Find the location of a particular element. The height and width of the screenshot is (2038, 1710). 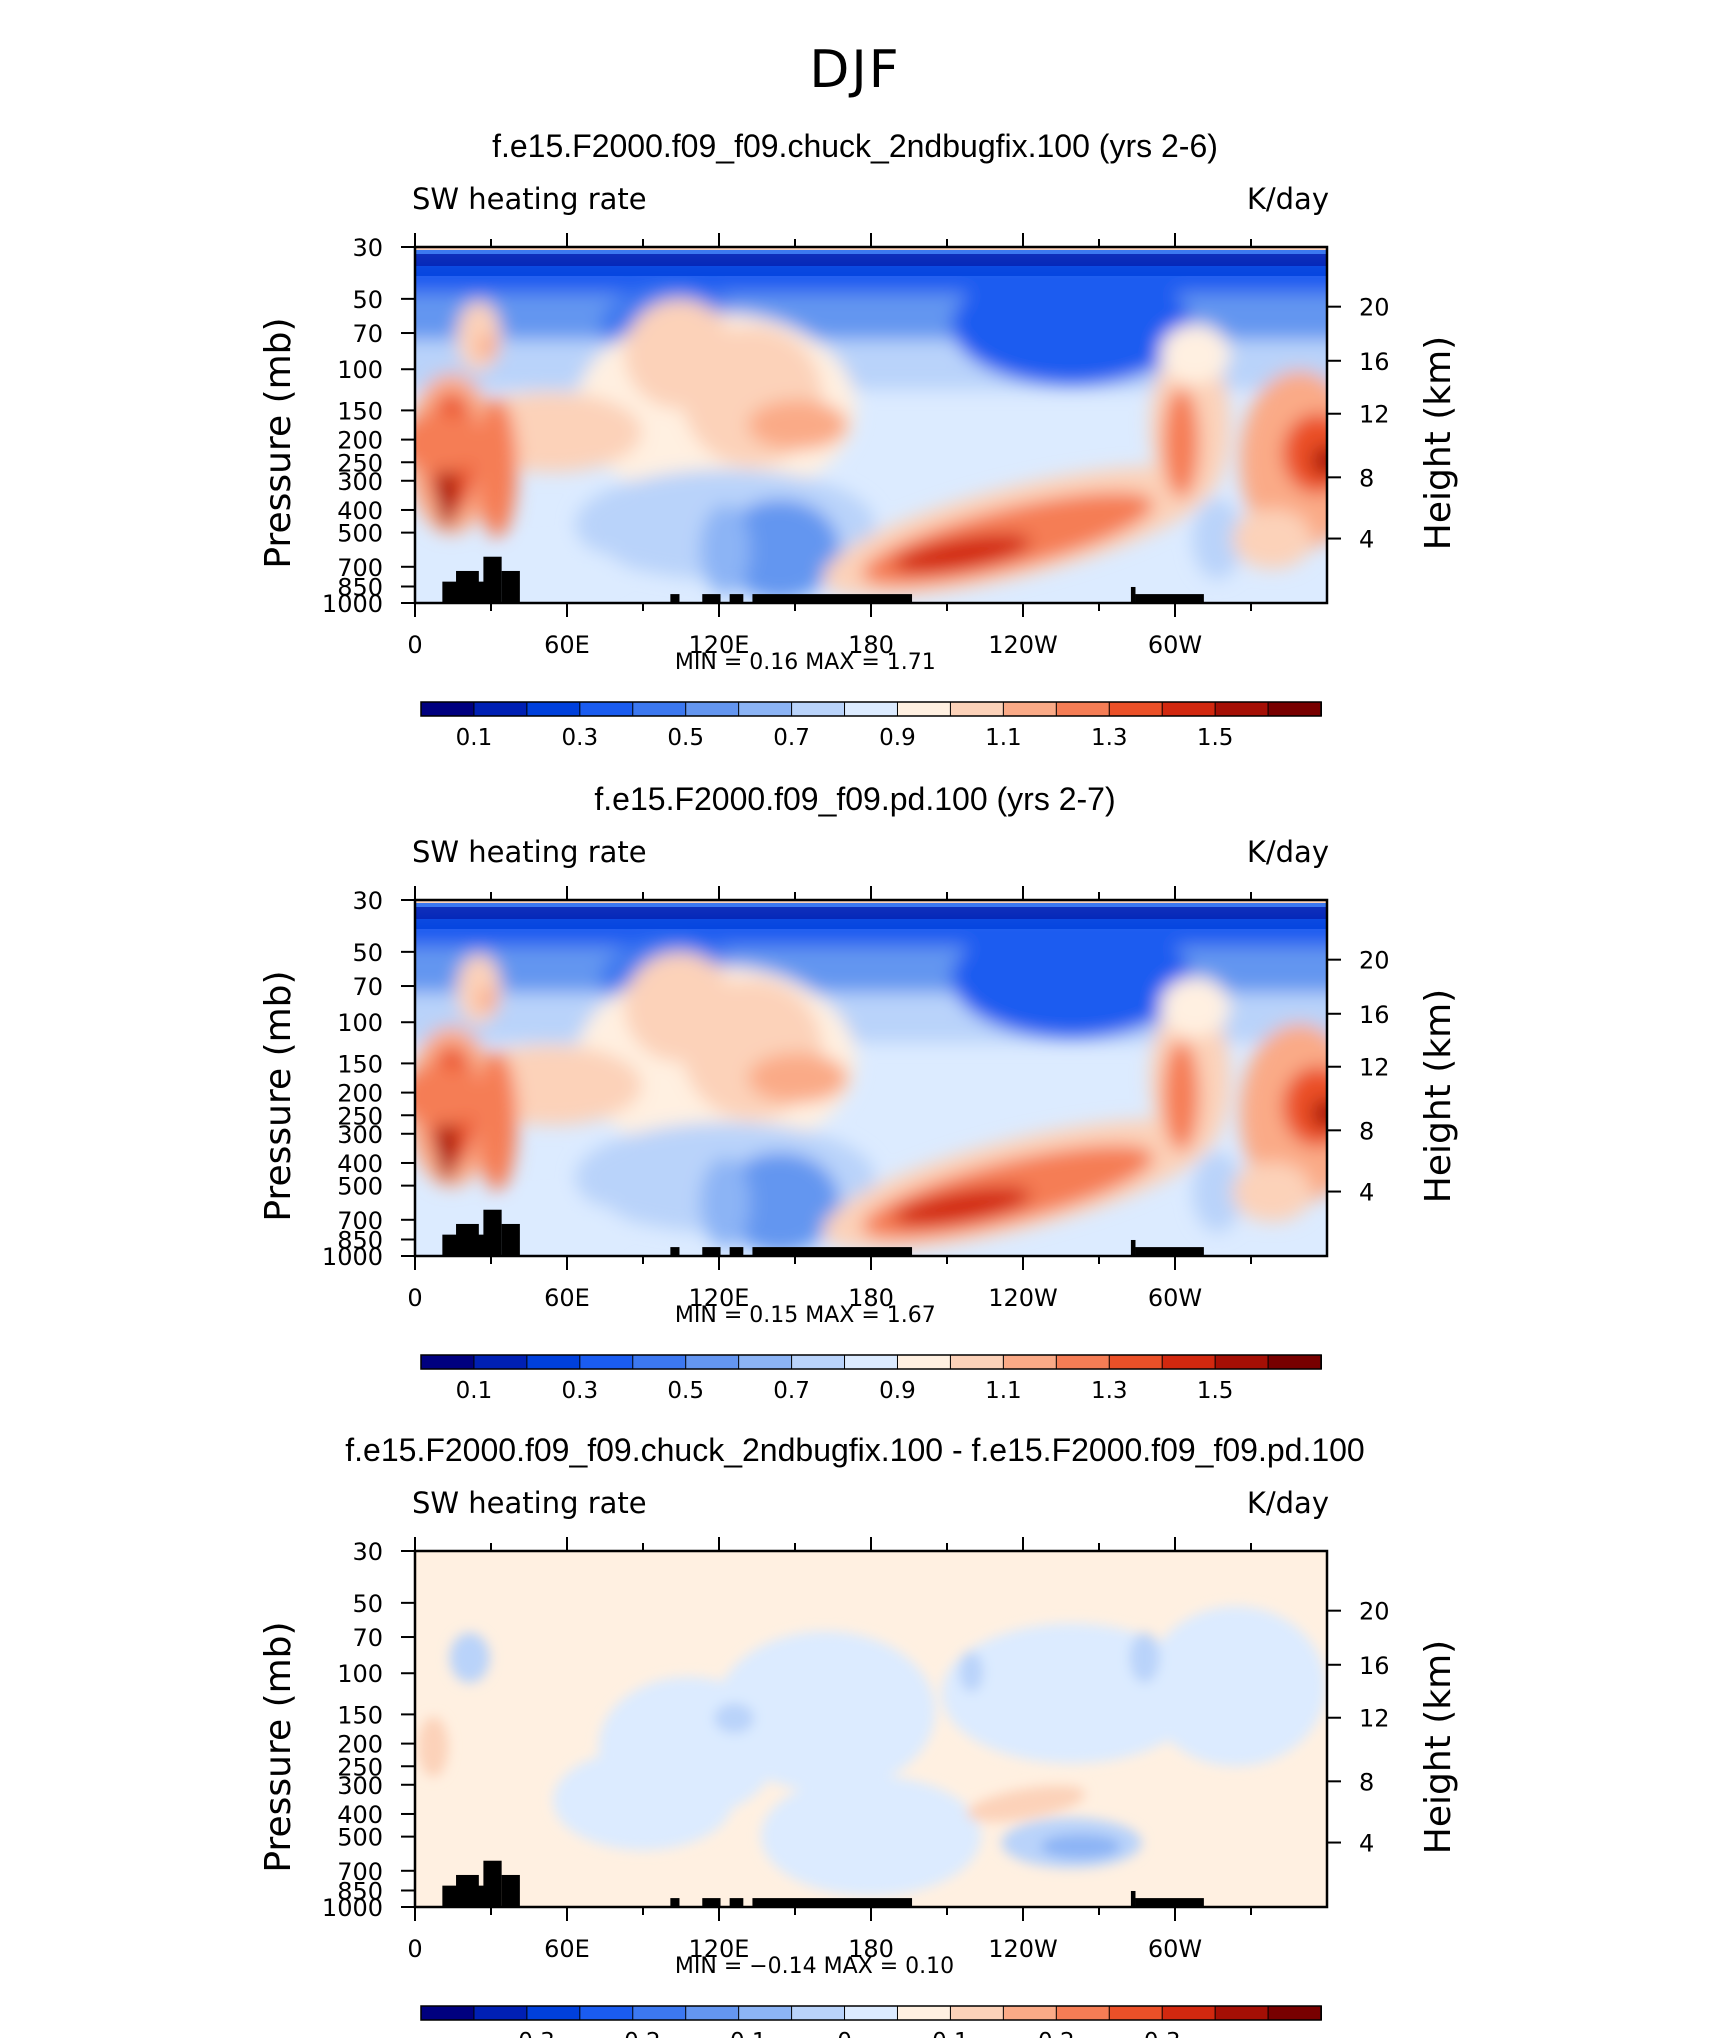

colorbar-label: 0.9 is located at coordinates (897, 738).